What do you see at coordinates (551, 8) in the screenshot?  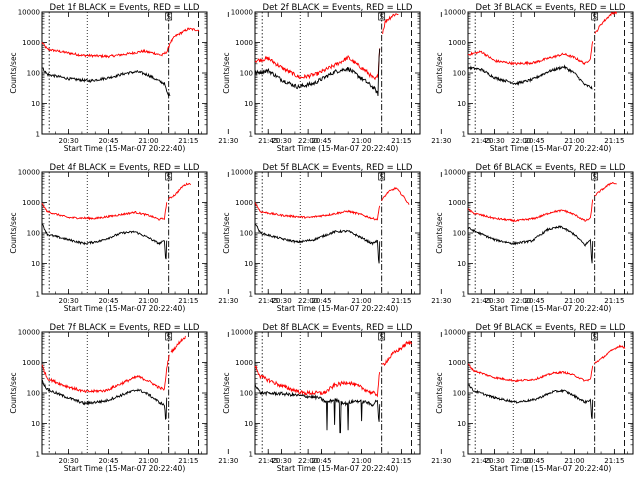 I see `chart-title: Det 3f BLACK = Events, RED = LLD` at bounding box center [551, 8].